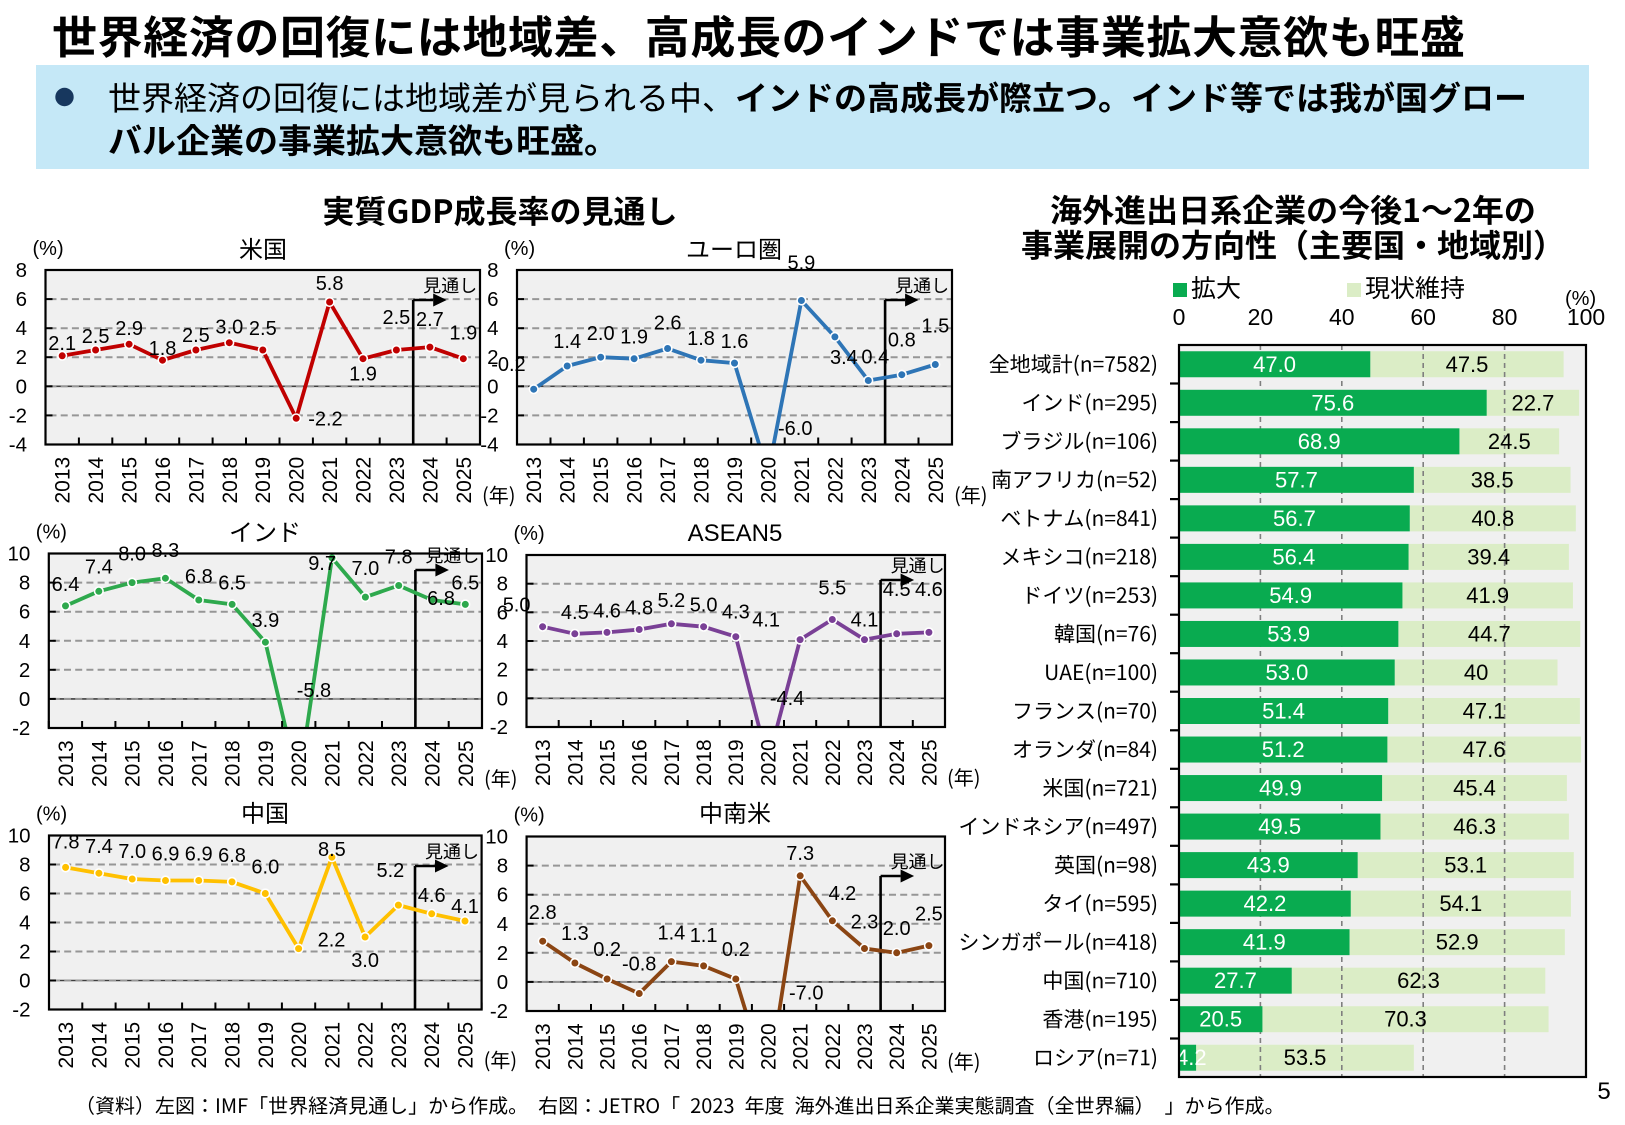  I want to click on svg-text: 53.9, so click(1288, 633).